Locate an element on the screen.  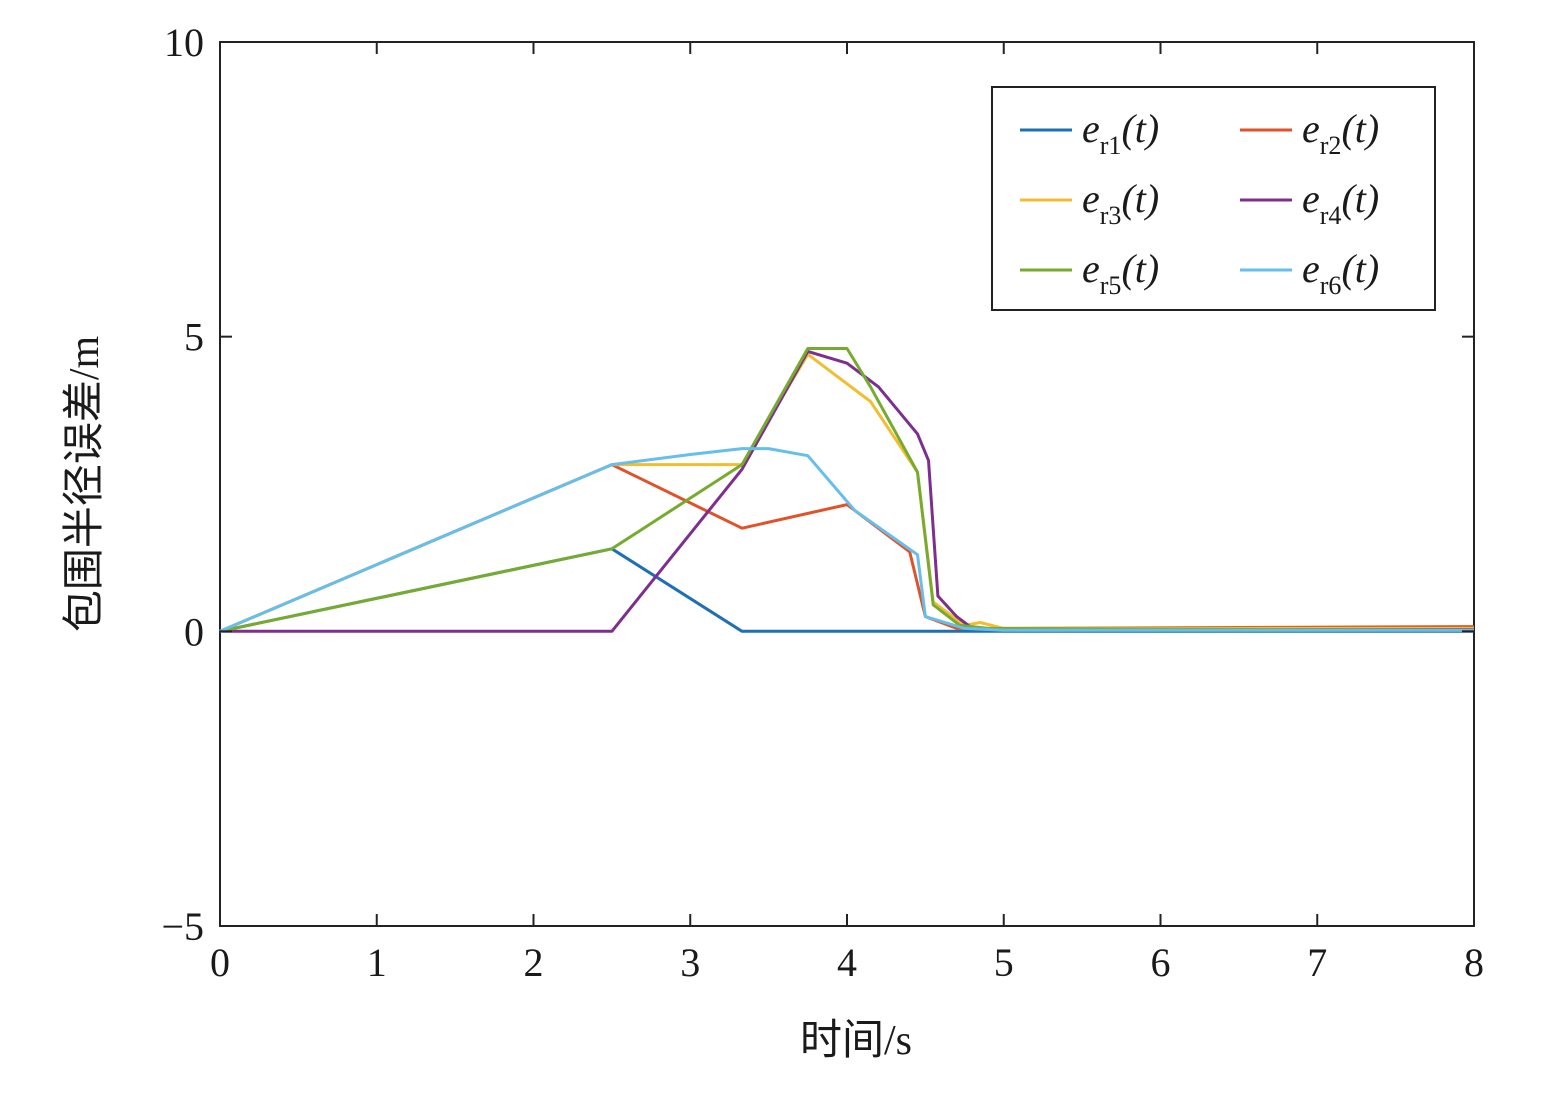
x-tick-label: 5 is located at coordinates (1004, 962).